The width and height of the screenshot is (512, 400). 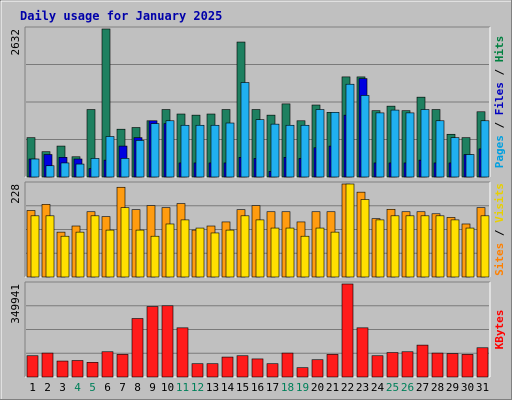 I want to click on x-tick-label-day-20: 20, so click(x=317, y=387).